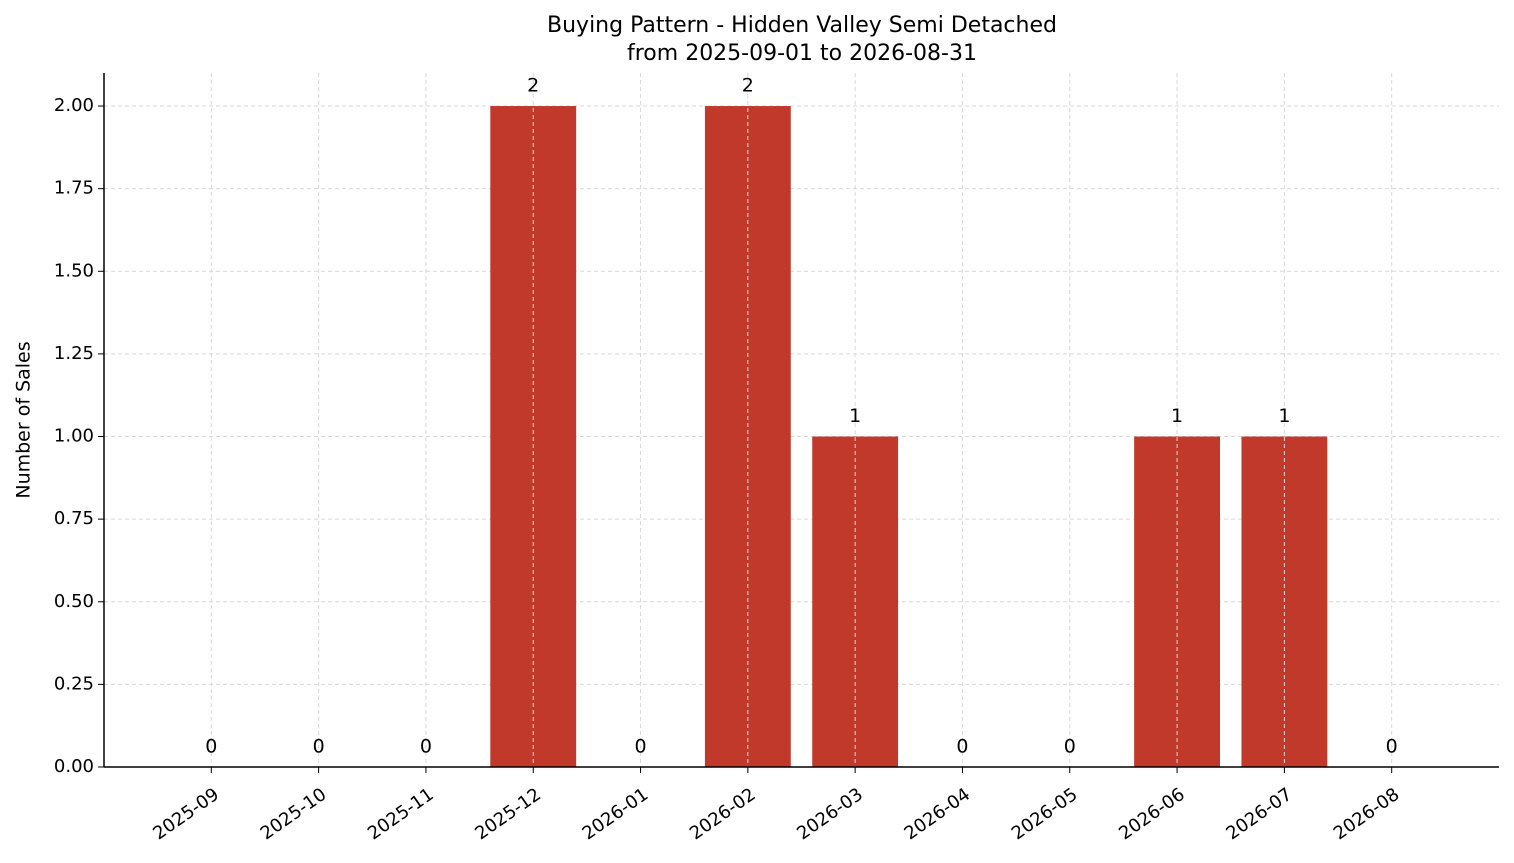 This screenshot has height=863, width=1514. What do you see at coordinates (616, 814) in the screenshot?
I see `x-tick-label: 2026-01` at bounding box center [616, 814].